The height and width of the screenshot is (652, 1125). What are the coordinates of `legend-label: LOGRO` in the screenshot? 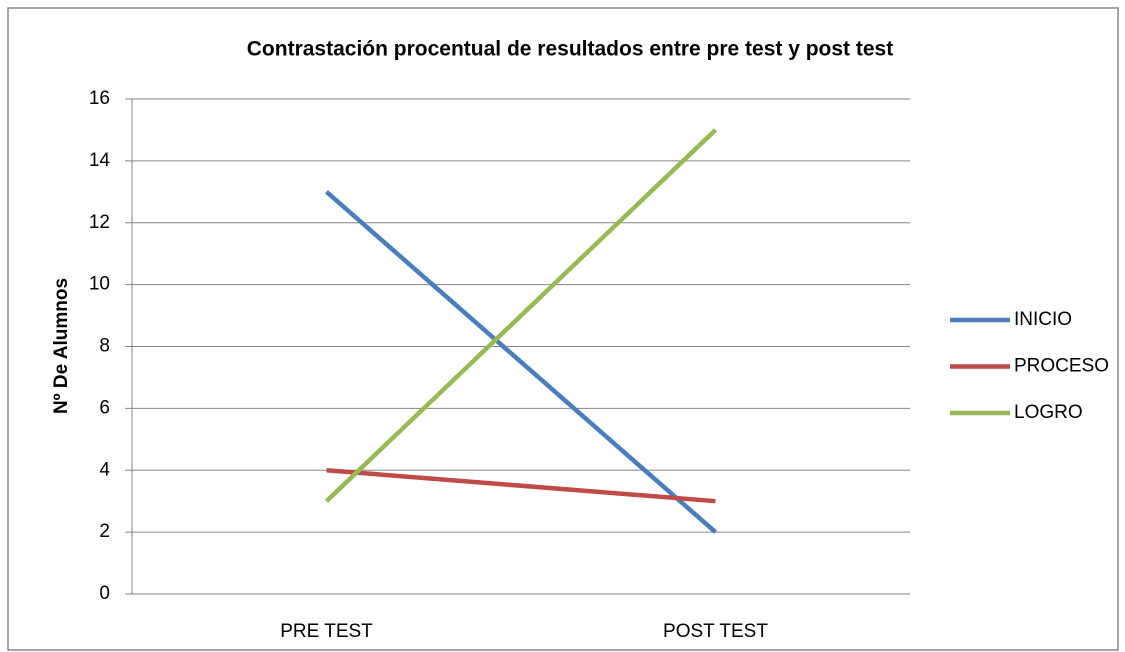 It's located at (1048, 412).